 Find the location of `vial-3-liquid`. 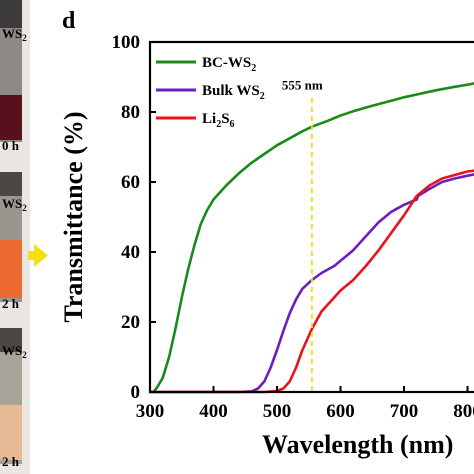

vial-3-liquid is located at coordinates (11, 432).